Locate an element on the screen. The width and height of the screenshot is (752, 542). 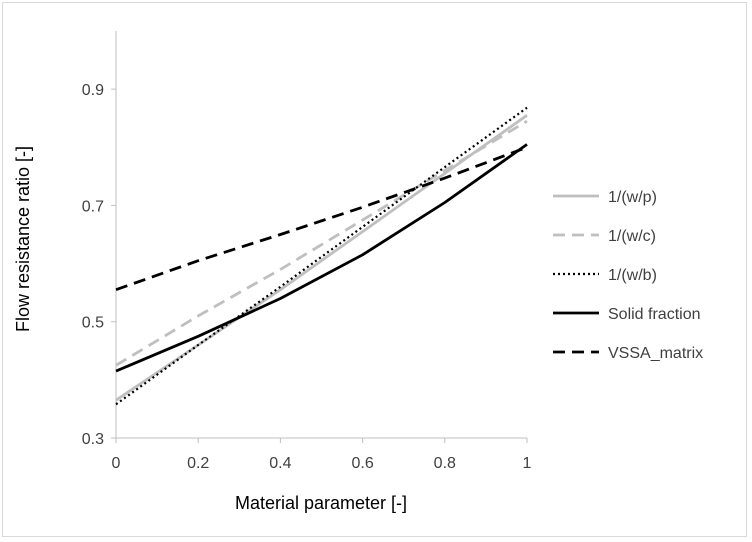
x-tick-label: 0 is located at coordinates (116, 463).